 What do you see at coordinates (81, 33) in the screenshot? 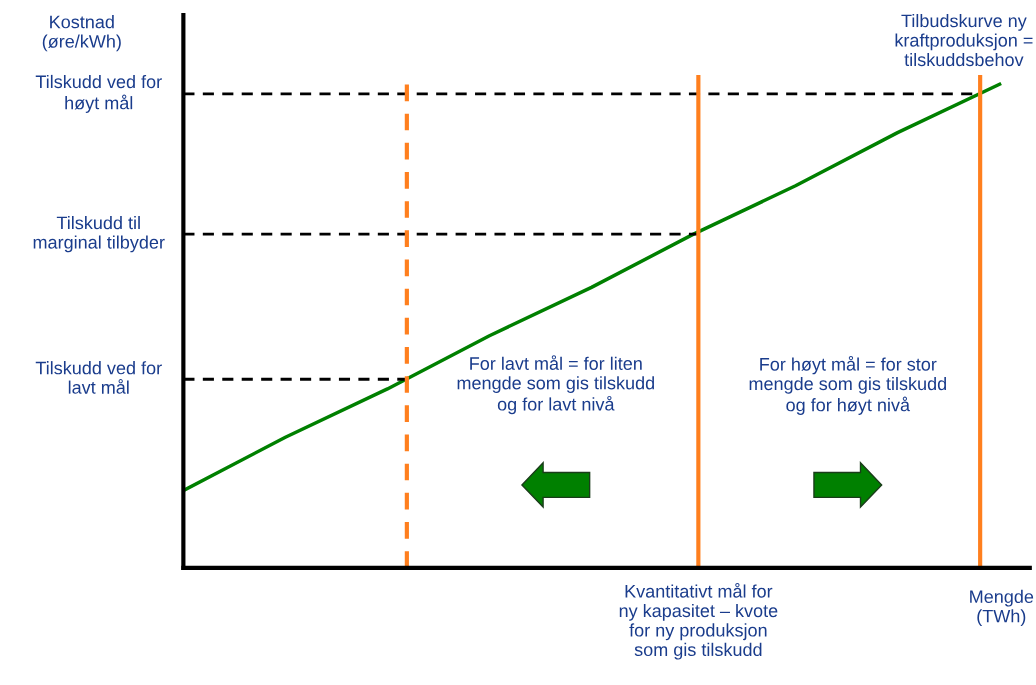
I see `y-axis-title: Kostnad (øre/kWh)` at bounding box center [81, 33].